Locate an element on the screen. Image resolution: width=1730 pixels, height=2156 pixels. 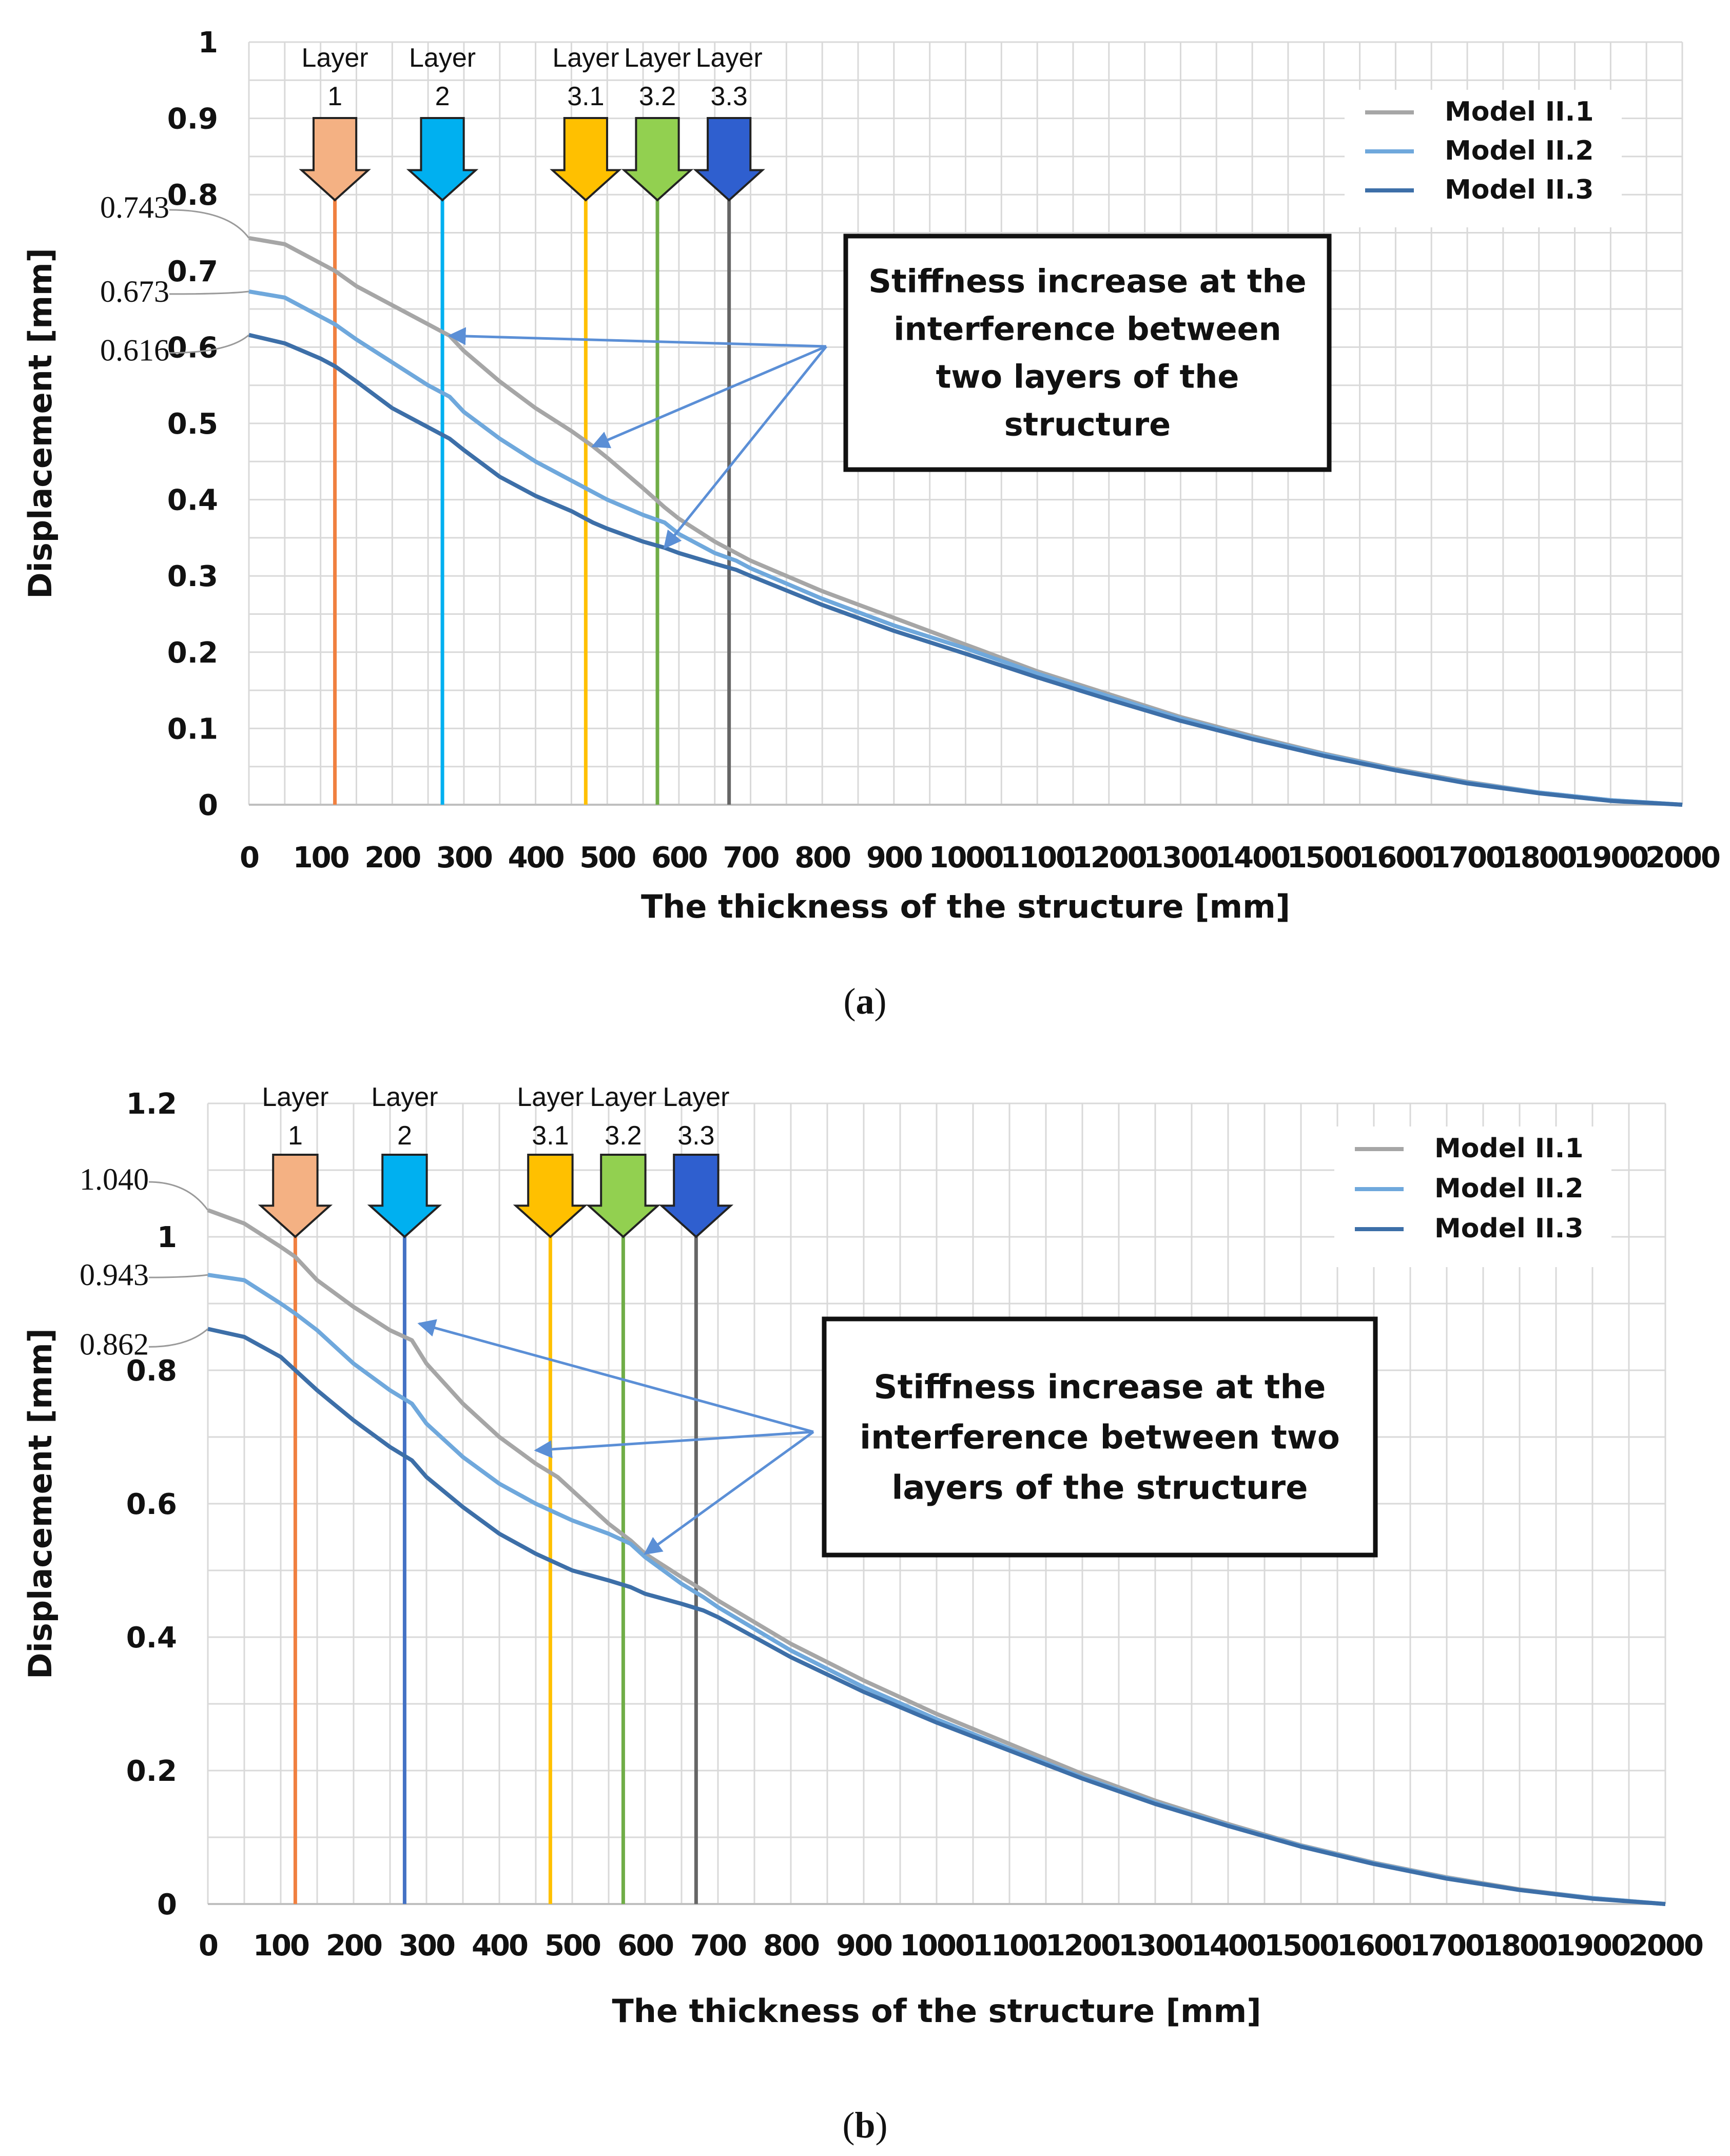
start-value-callout: 1.040 is located at coordinates (114, 1179).